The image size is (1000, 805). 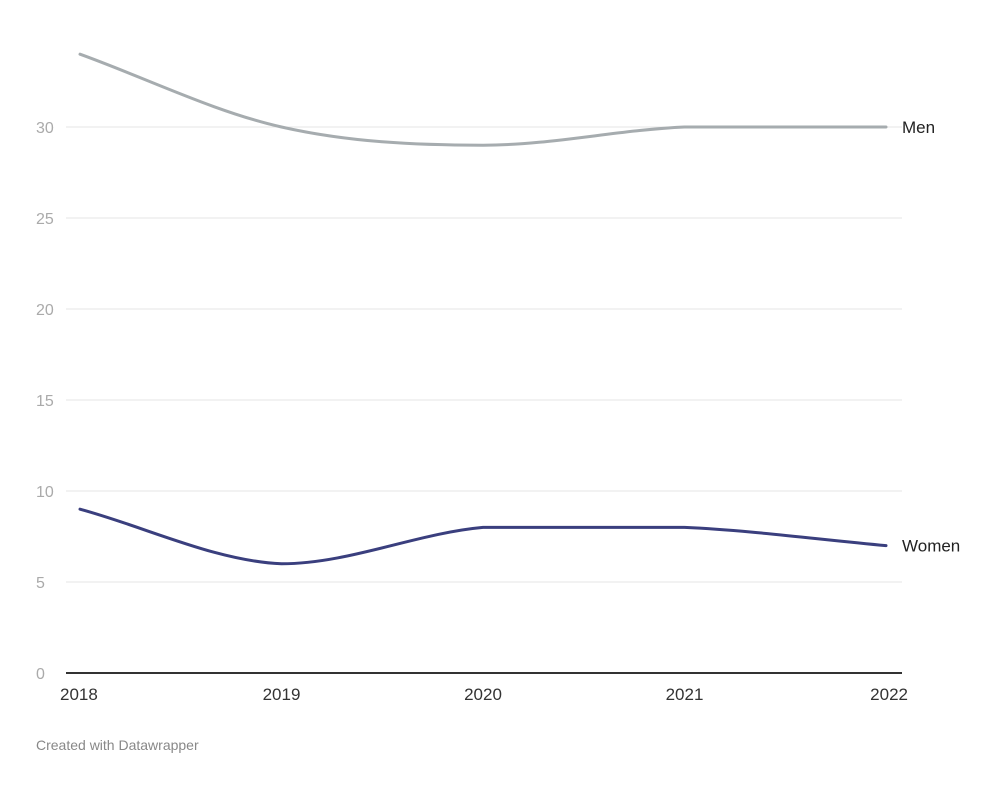 I want to click on x-tick-label: 2020, so click(x=483, y=694).